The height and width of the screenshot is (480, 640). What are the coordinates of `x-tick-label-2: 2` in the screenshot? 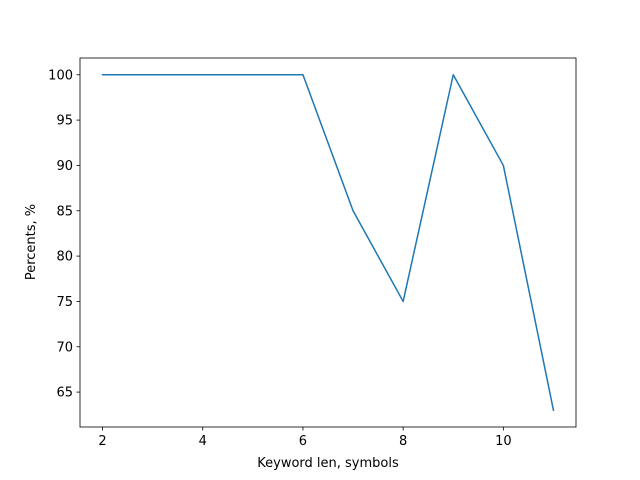 It's located at (102, 441).